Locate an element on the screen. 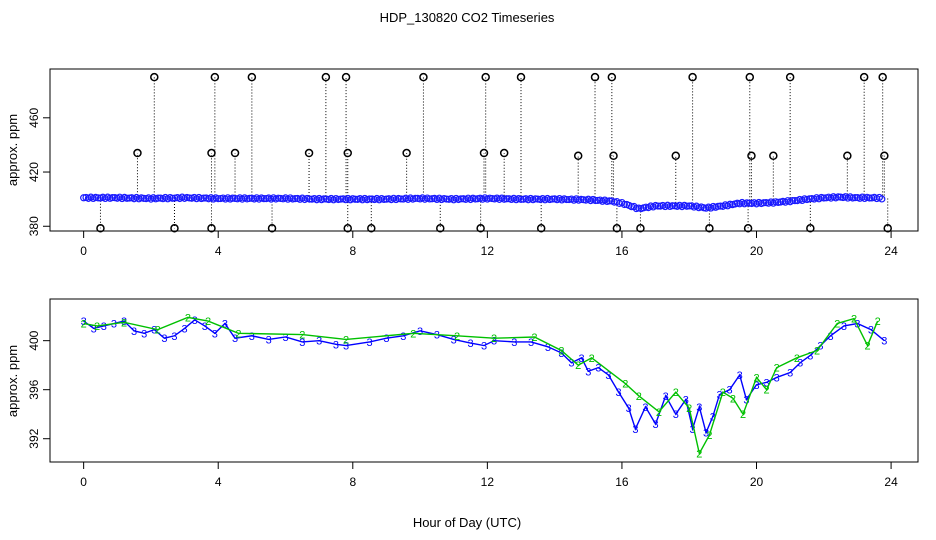 This screenshot has width=936, height=540. x-axis-top: 0 4 8 12 16 20 24 is located at coordinates (489, 244).